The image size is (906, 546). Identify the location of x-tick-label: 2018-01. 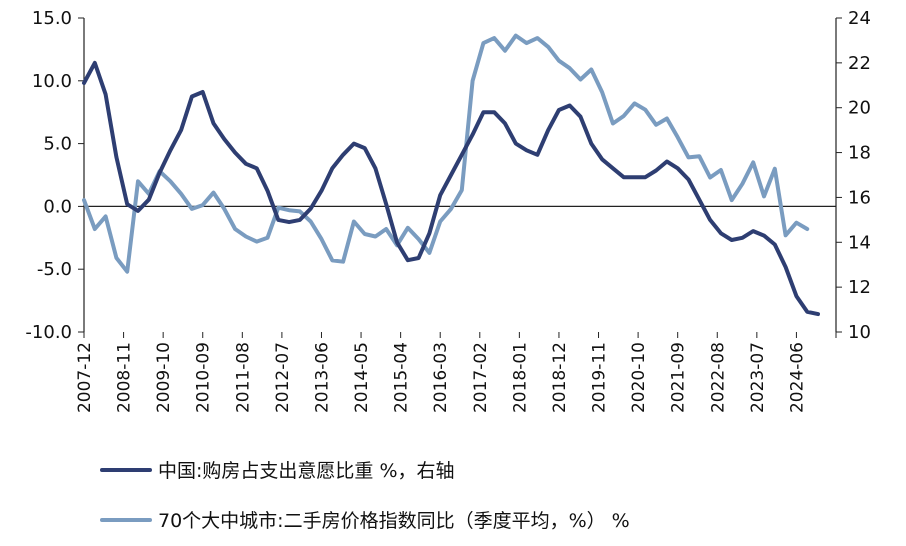
(520, 377).